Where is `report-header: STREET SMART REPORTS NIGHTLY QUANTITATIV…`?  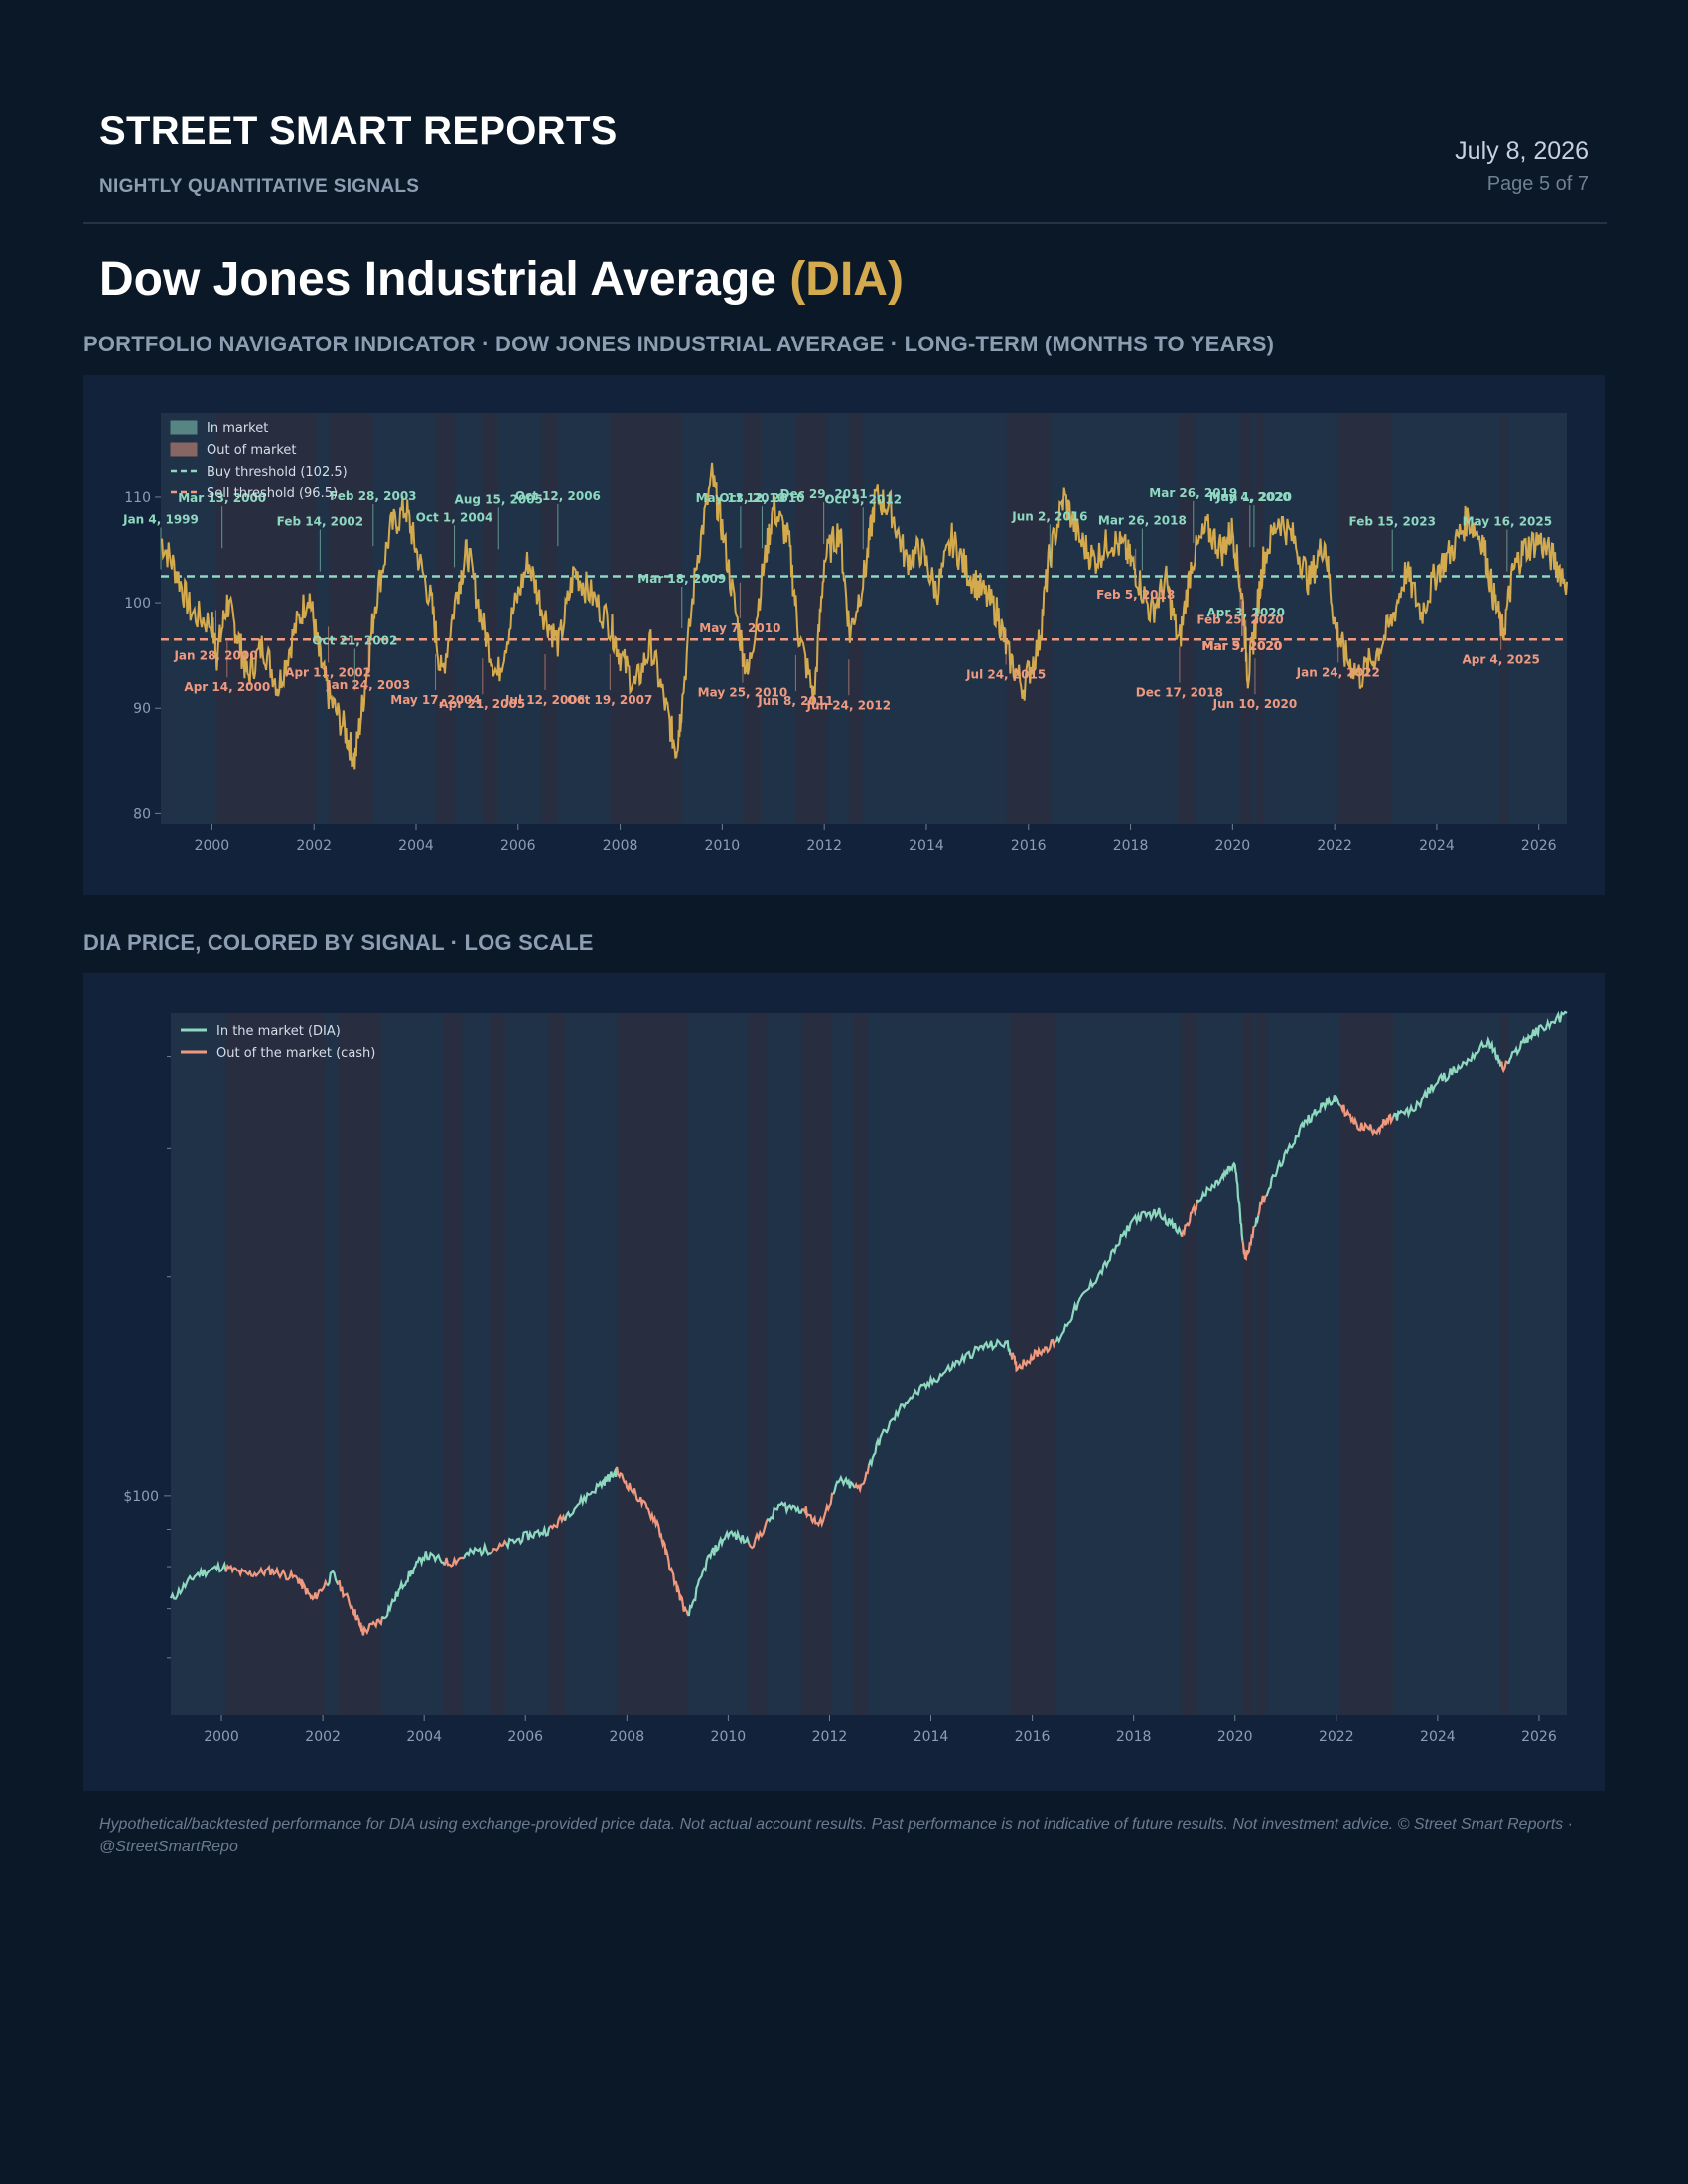 report-header: STREET SMART REPORTS NIGHTLY QUANTITATIV… is located at coordinates (844, 153).